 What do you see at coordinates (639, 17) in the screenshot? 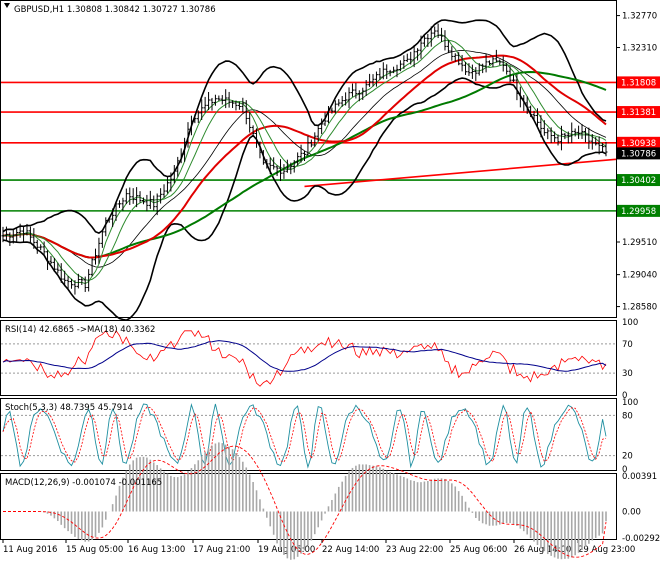
I see `price-tick-label: 1.32770` at bounding box center [639, 17].